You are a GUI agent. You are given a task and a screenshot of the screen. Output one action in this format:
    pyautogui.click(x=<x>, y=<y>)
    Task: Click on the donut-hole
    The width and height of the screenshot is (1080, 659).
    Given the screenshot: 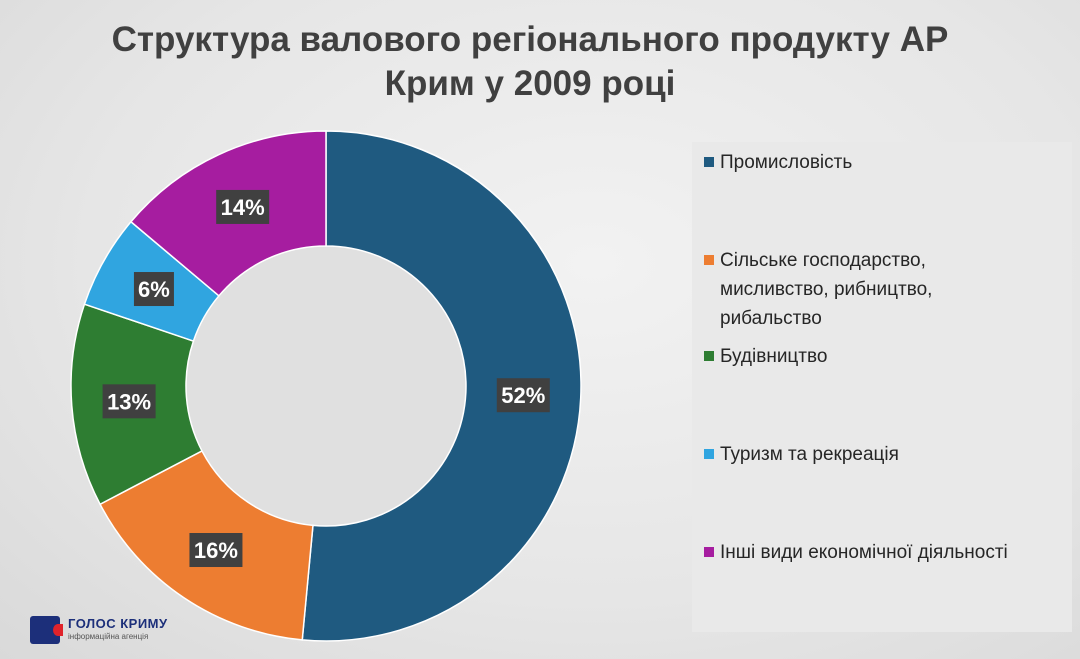 What is the action you would take?
    pyautogui.click(x=326, y=386)
    